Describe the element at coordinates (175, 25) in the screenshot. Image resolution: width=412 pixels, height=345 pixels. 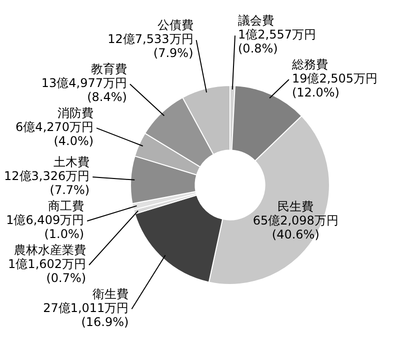
I see `slice-label: 公債費` at that location.